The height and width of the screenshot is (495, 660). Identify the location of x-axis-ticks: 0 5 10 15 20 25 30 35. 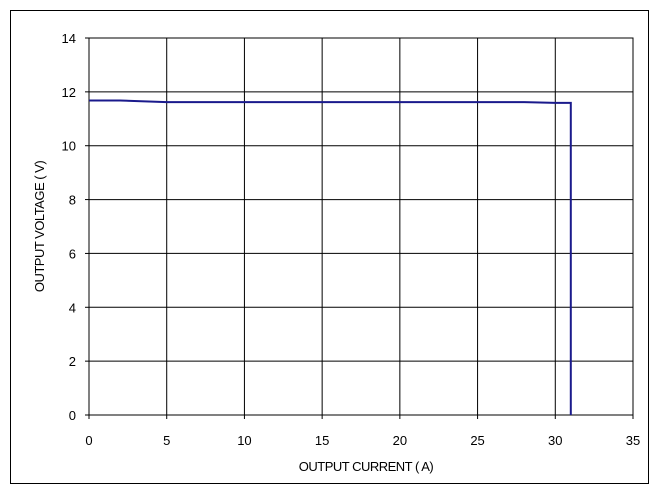
(362, 431).